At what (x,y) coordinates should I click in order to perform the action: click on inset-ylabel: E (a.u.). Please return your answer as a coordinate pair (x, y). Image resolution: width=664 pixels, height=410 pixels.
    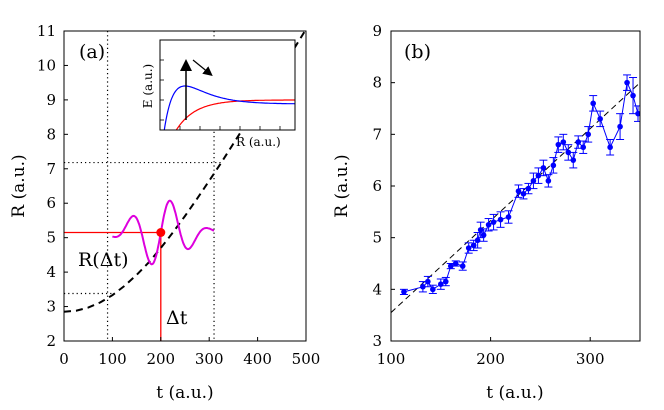
    Looking at the image, I should click on (148, 86).